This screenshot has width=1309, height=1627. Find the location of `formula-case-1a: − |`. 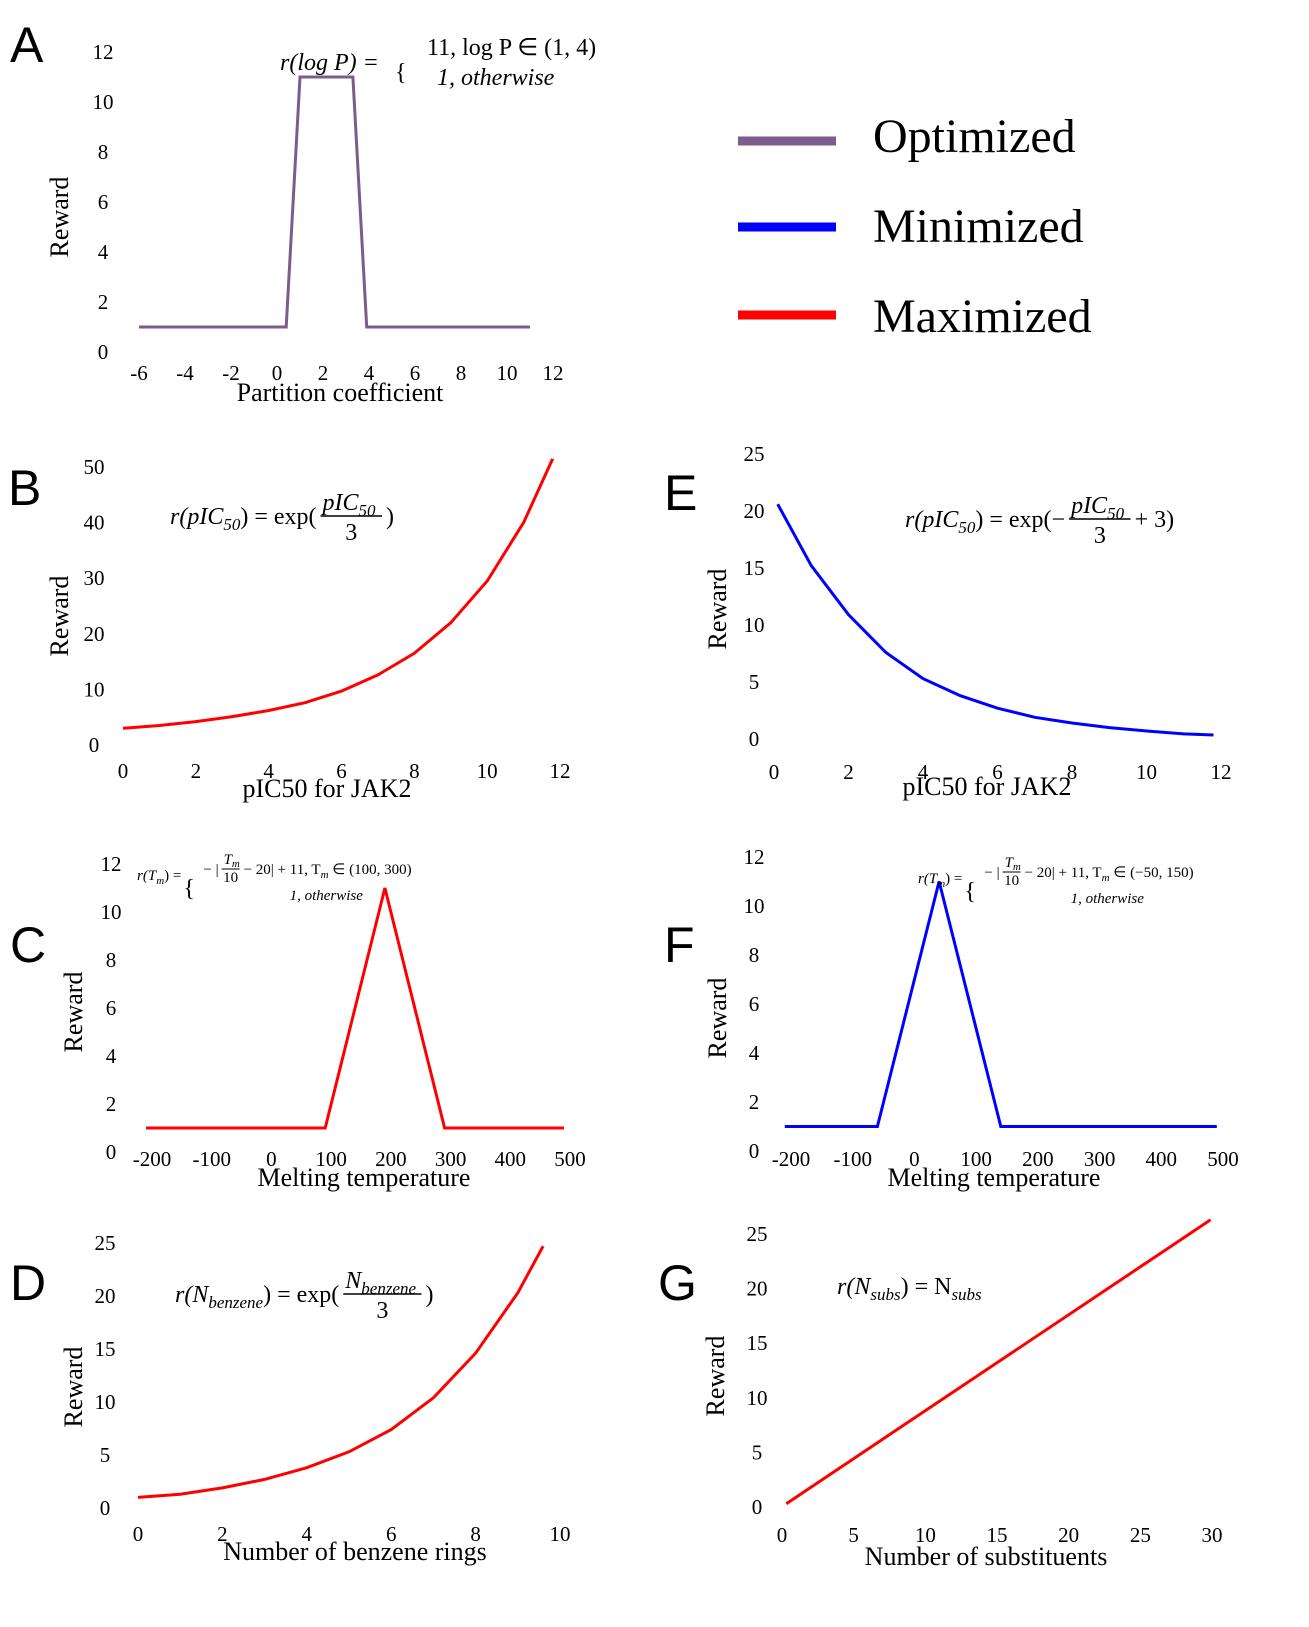

formula-case-1a: − | is located at coordinates (991, 873).